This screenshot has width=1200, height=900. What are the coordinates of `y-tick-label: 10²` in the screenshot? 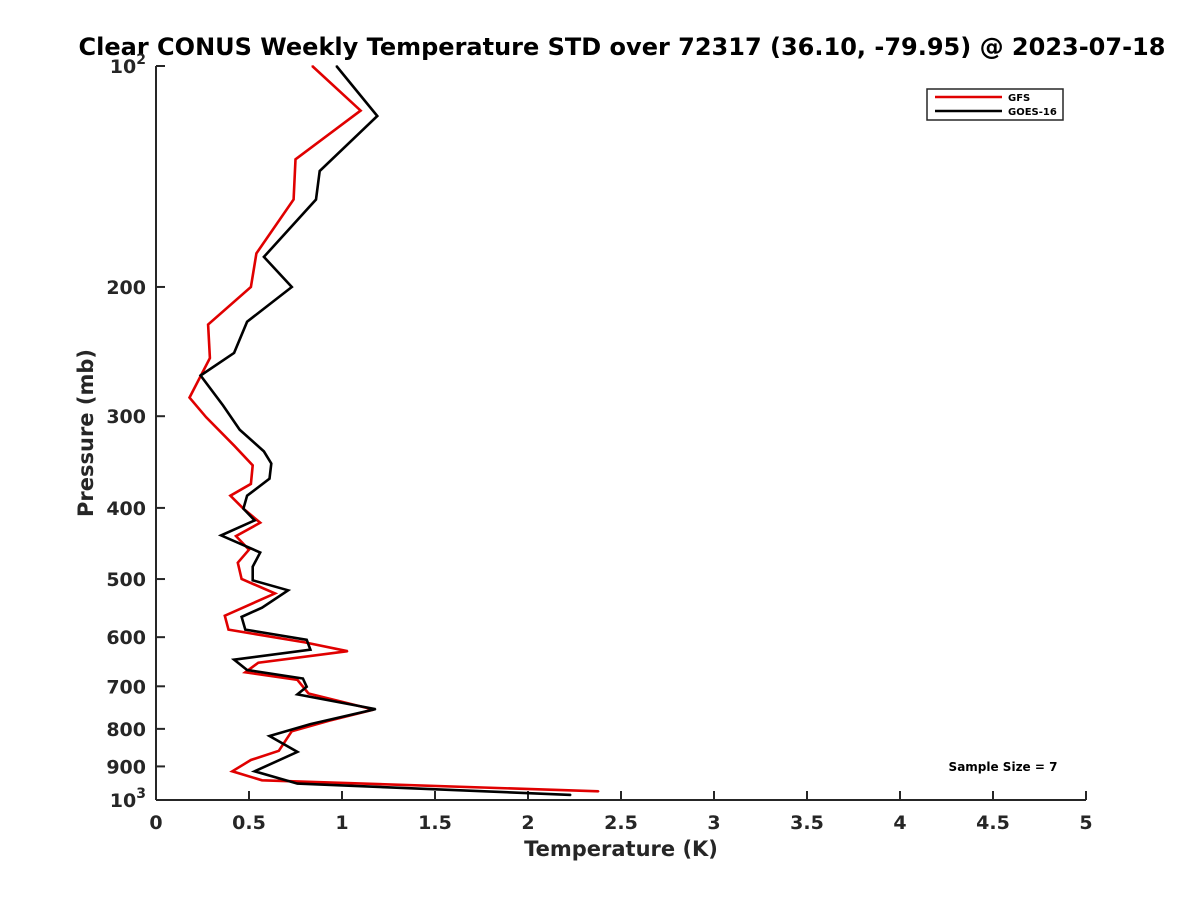 It's located at (128, 65).